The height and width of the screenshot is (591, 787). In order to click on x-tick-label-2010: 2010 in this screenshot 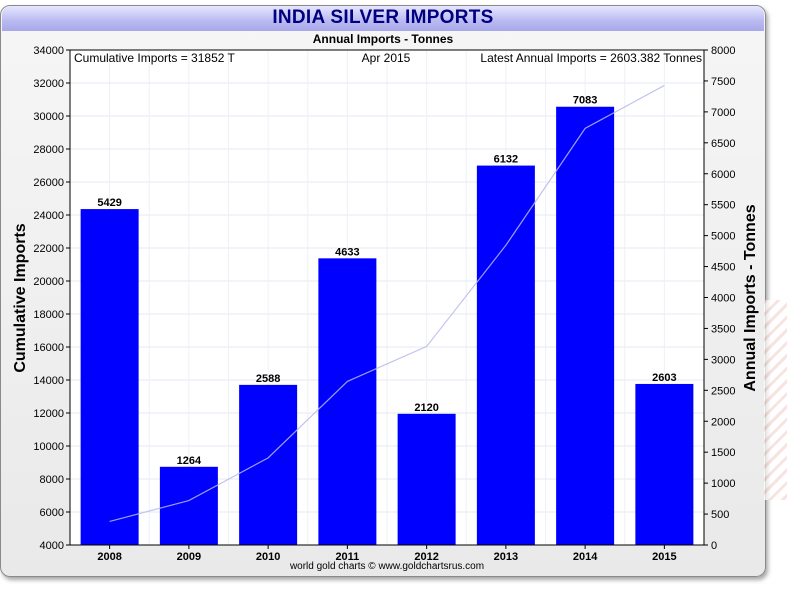, I will do `click(268, 557)`.